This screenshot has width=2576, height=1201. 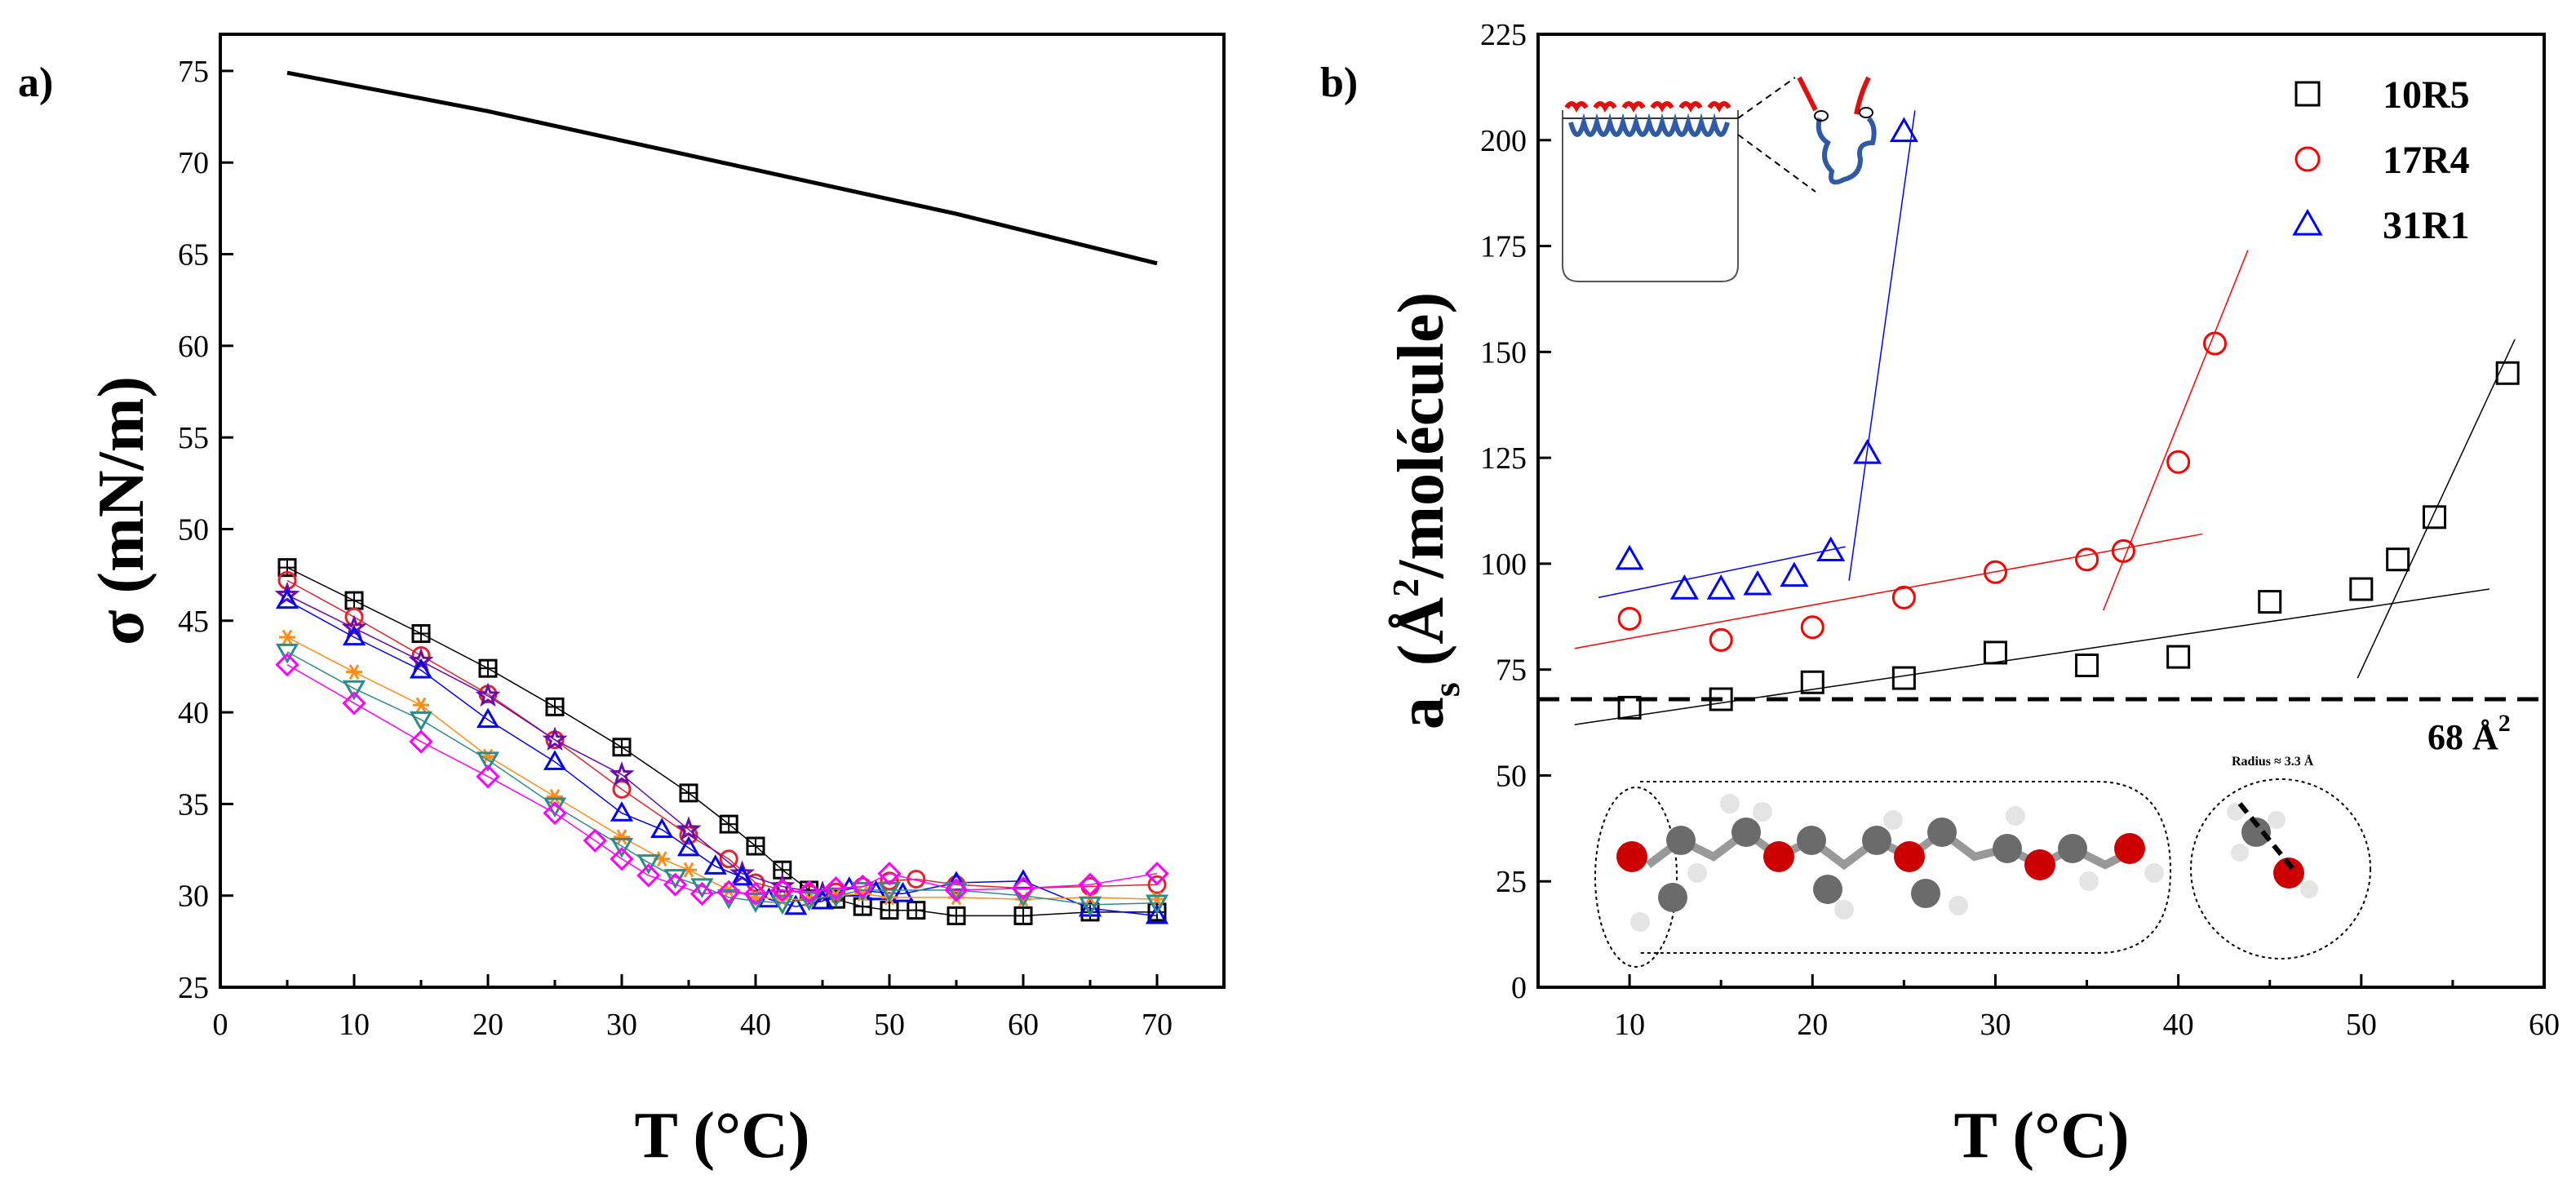 What do you see at coordinates (554, 744) in the screenshot?
I see `a-series-line-s3` at bounding box center [554, 744].